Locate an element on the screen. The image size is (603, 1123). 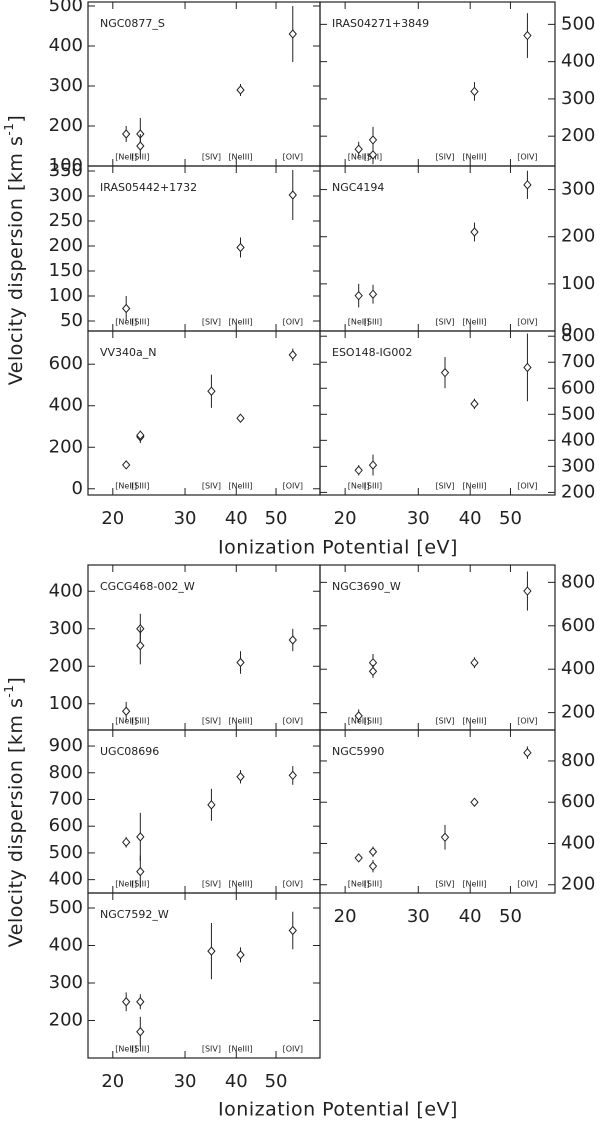
x-tick-label: 40 is located at coordinates (236, 1081).